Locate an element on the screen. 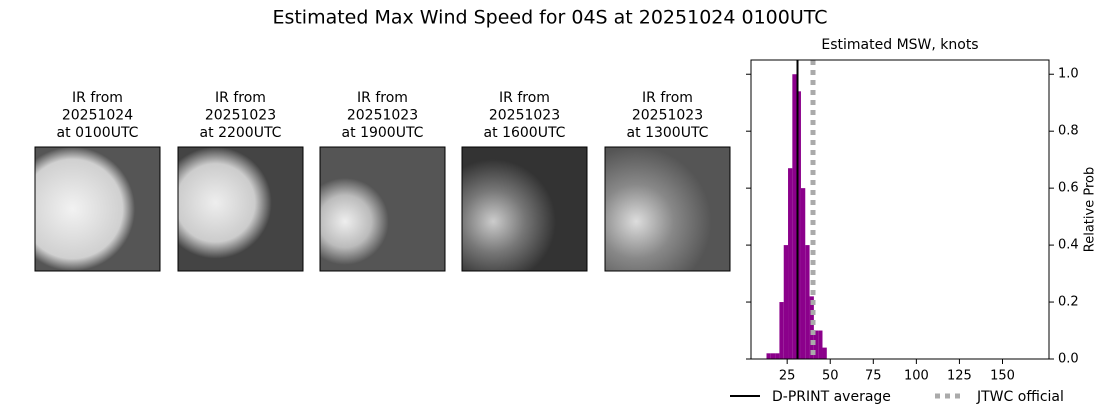  image-caption: at 0100UTC is located at coordinates (98, 133).